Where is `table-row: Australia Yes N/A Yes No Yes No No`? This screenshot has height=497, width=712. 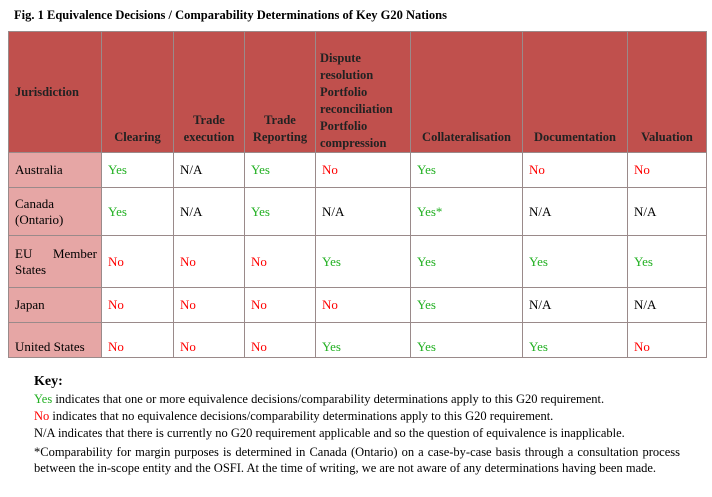
table-row: Australia Yes N/A Yes No Yes No No is located at coordinates (357, 170).